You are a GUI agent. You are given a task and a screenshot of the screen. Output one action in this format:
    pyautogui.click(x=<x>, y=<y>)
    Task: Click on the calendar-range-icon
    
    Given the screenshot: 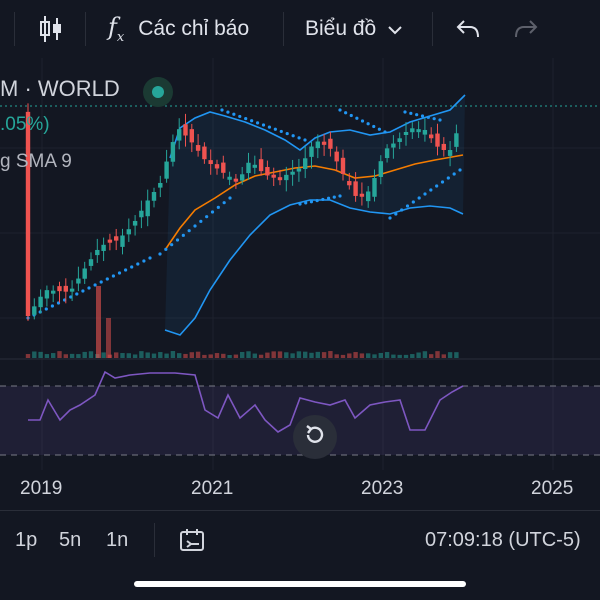 What is the action you would take?
    pyautogui.click(x=192, y=540)
    